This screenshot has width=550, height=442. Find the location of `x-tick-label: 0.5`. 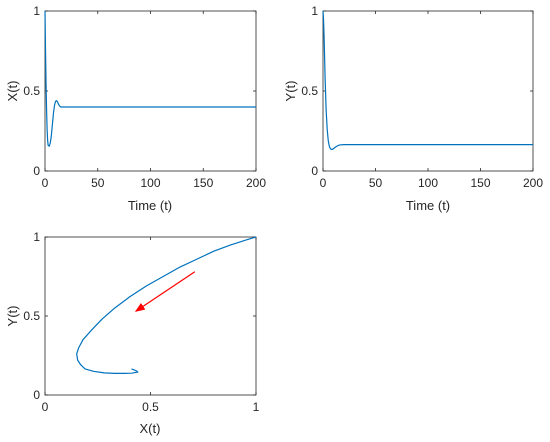

x-tick-label: 0.5 is located at coordinates (150, 407).